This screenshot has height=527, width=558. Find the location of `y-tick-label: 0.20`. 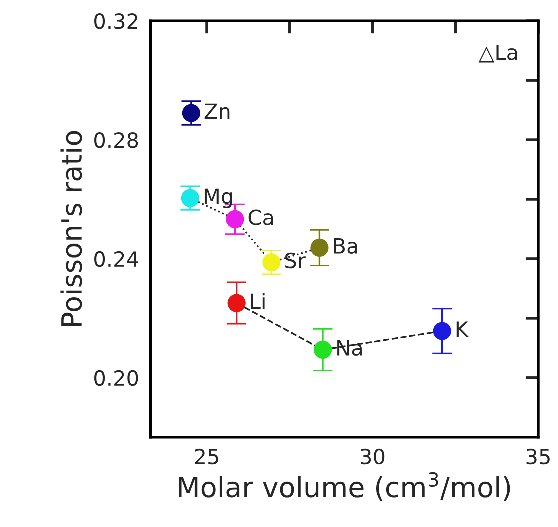

y-tick-label: 0.20 is located at coordinates (116, 378).